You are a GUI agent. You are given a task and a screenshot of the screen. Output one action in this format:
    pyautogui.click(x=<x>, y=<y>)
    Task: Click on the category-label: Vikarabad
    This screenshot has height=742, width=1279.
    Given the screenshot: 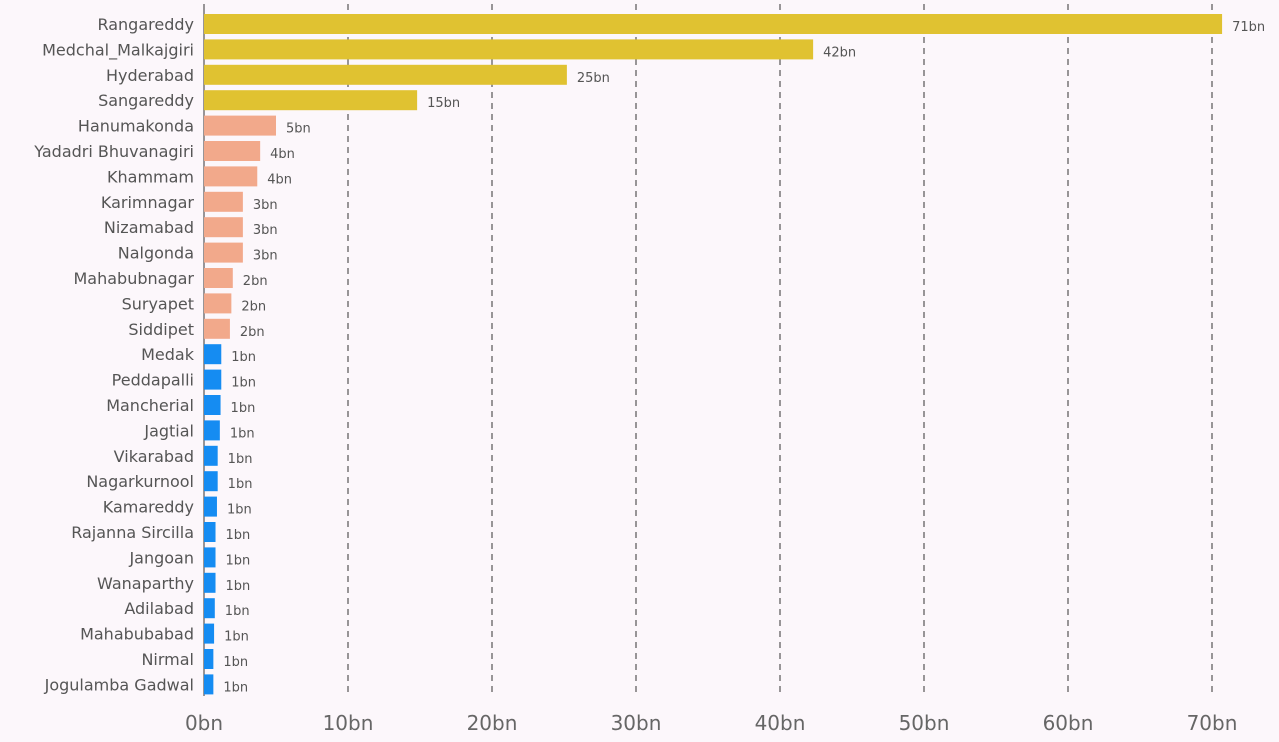 What is the action you would take?
    pyautogui.click(x=154, y=456)
    